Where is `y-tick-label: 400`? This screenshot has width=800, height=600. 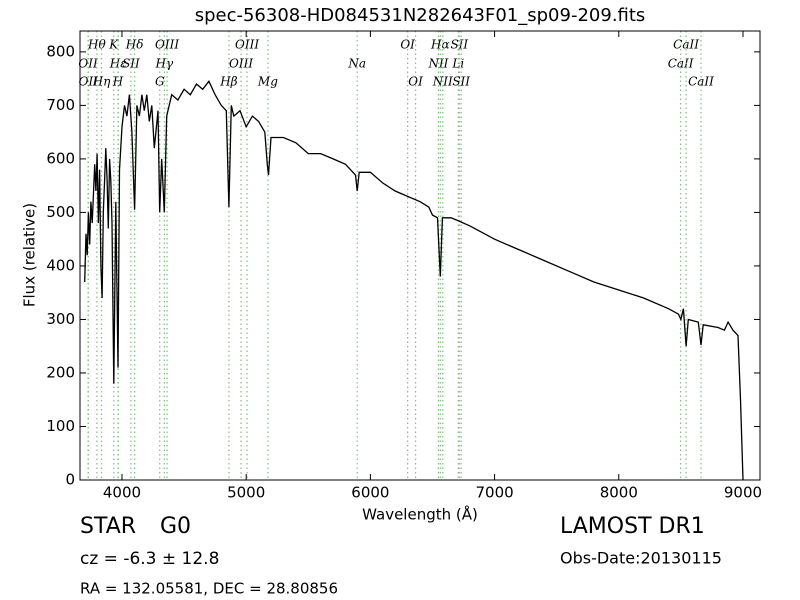 y-tick-label: 400 is located at coordinates (60, 265).